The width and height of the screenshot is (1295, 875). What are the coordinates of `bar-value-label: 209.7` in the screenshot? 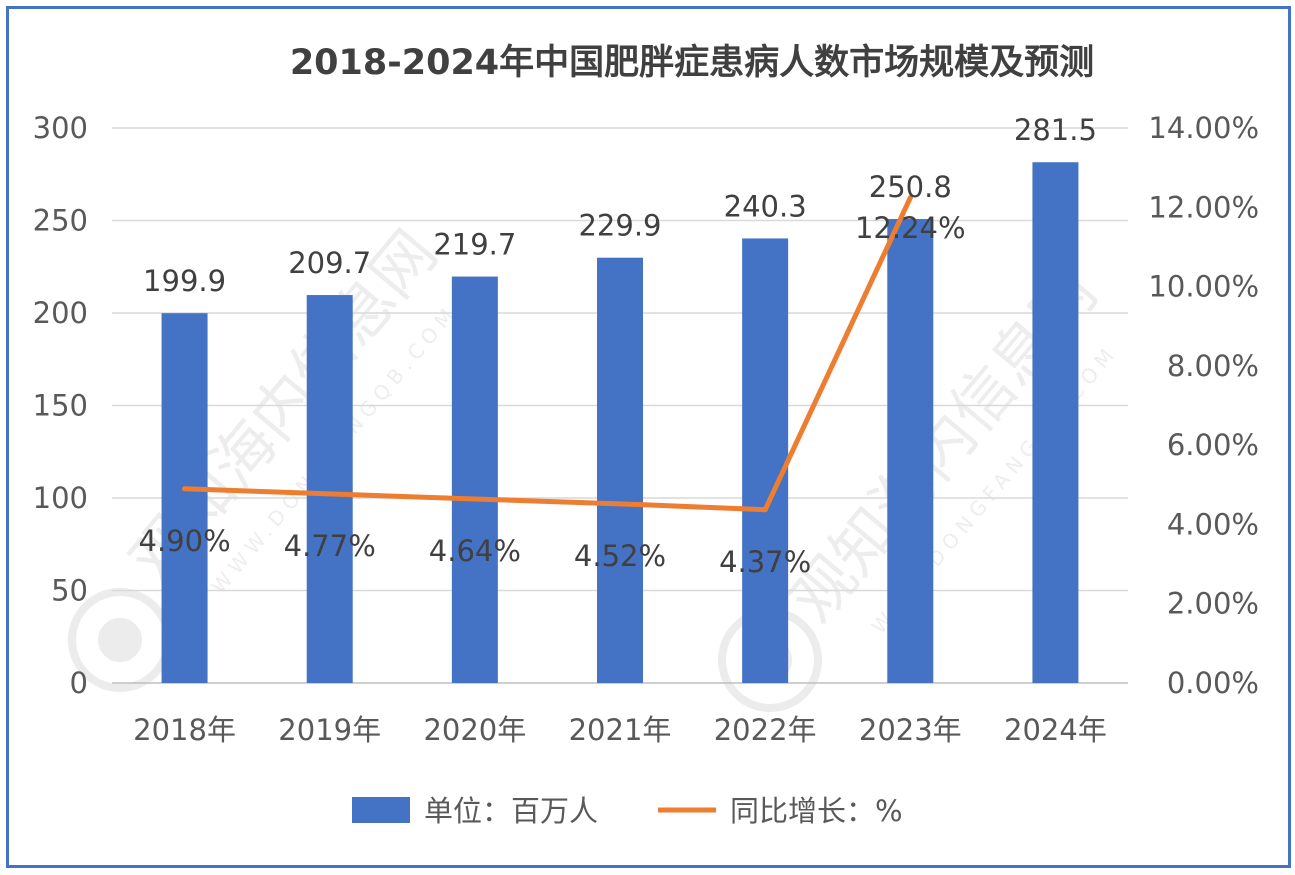 It's located at (329, 263).